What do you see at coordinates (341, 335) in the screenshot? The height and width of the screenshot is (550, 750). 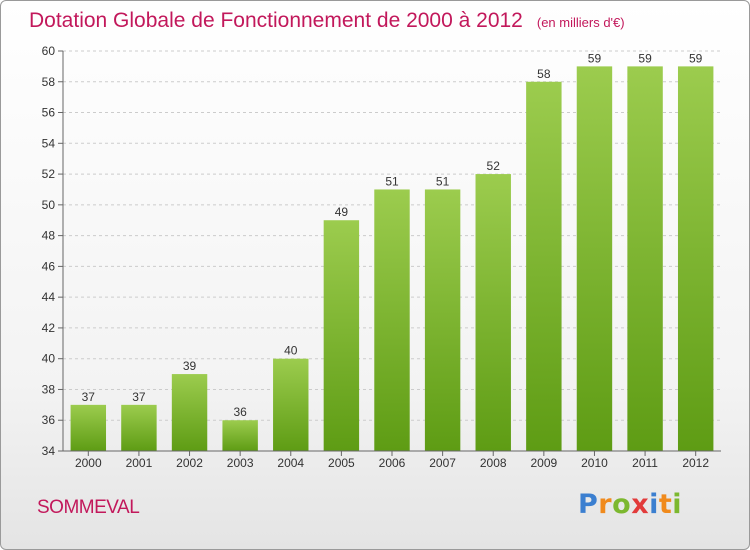 I see `bar-2005` at bounding box center [341, 335].